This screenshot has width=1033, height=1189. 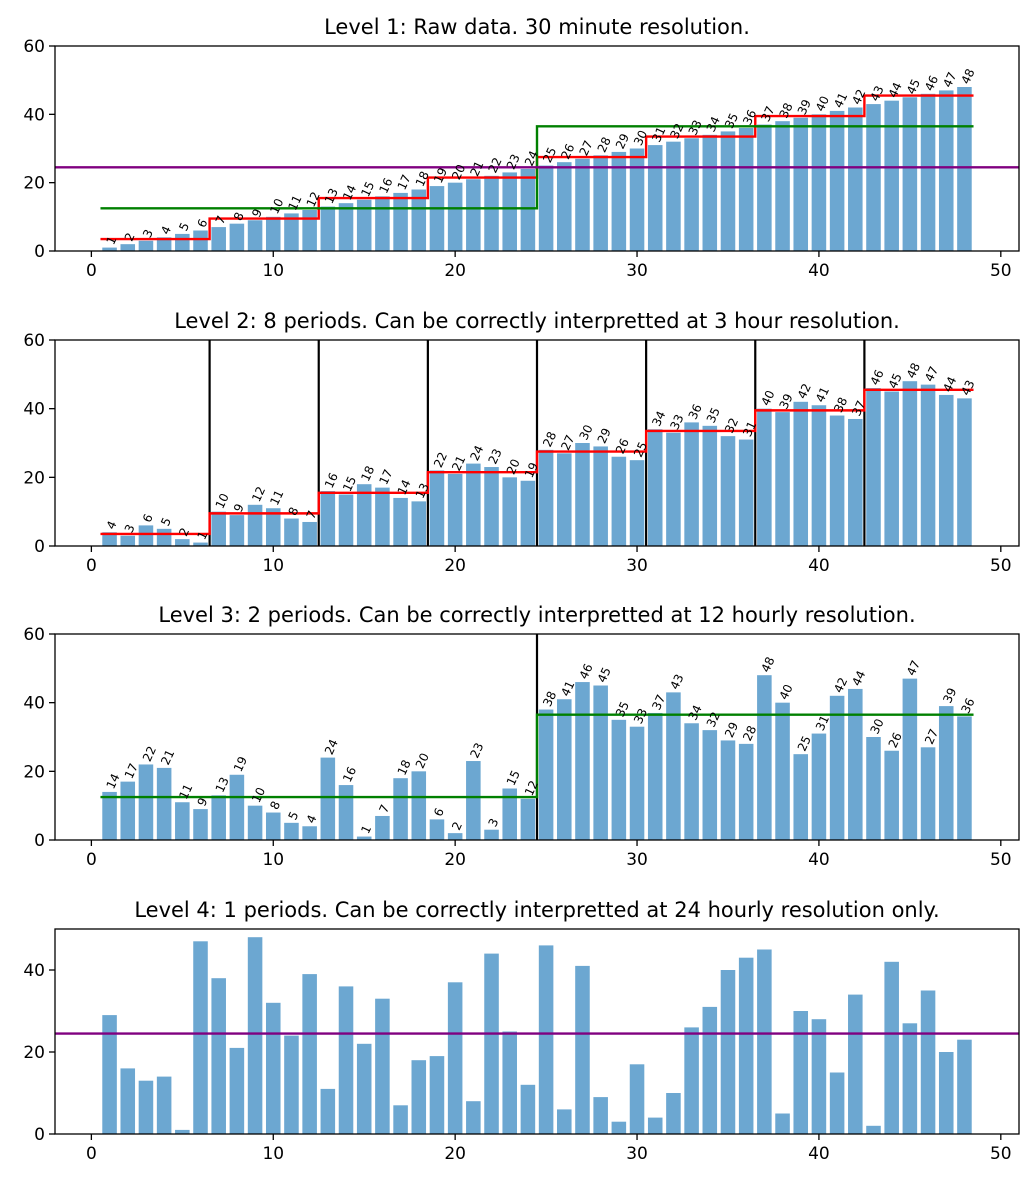 What do you see at coordinates (949, 384) in the screenshot?
I see `bar-value-label: 44` at bounding box center [949, 384].